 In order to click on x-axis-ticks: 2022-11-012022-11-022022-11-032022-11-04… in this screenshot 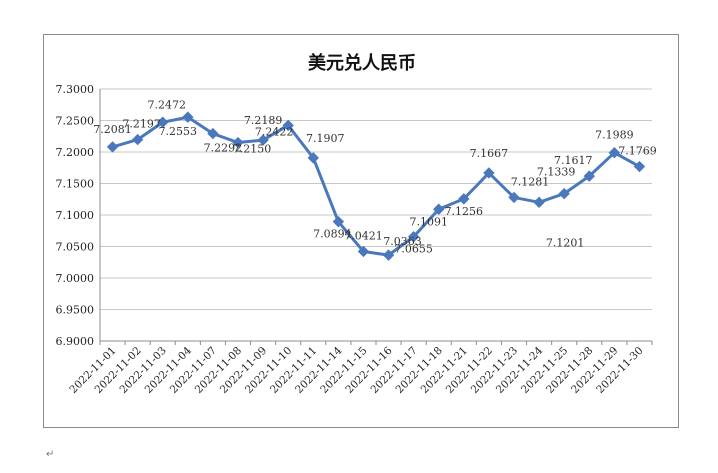, I will do `click(356, 370)`.